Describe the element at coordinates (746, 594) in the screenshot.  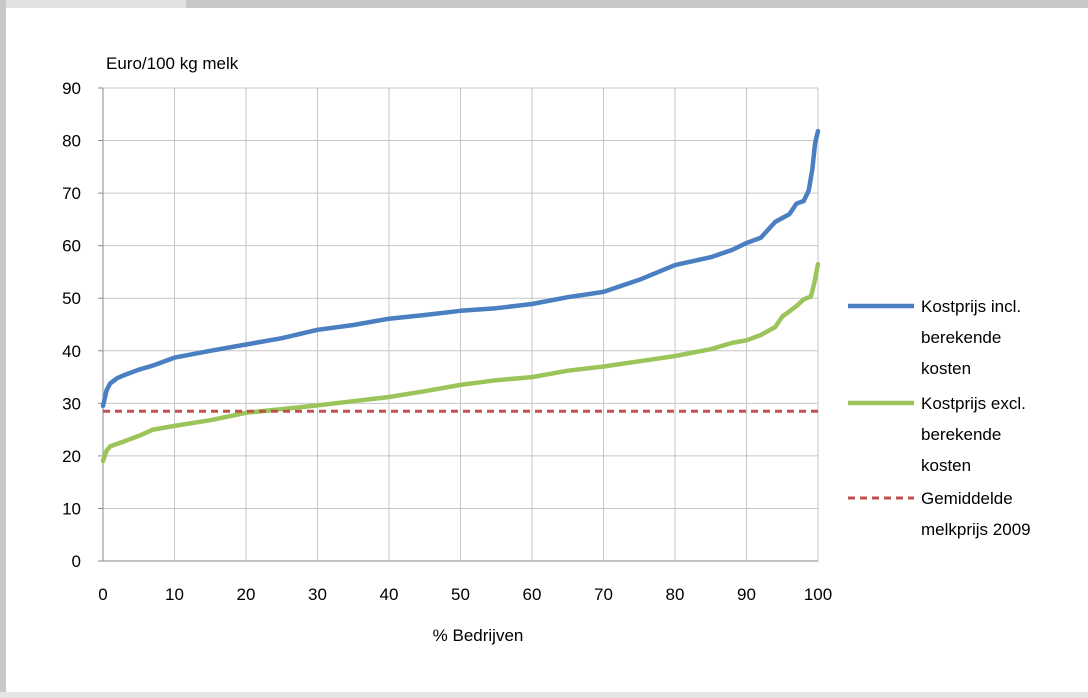
I see `x-tick-label: 90` at that location.